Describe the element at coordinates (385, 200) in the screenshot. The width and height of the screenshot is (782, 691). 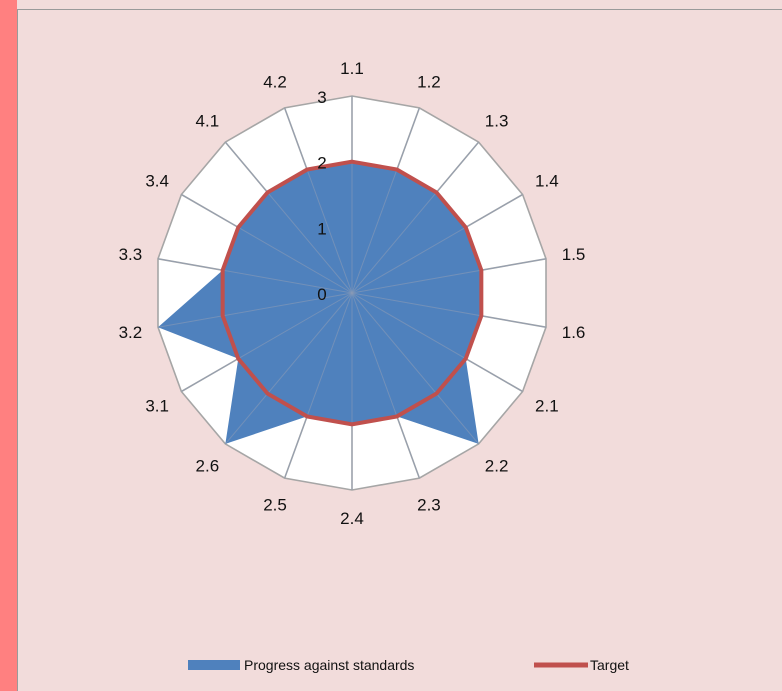
I see `inner-spoke-1.2` at that location.